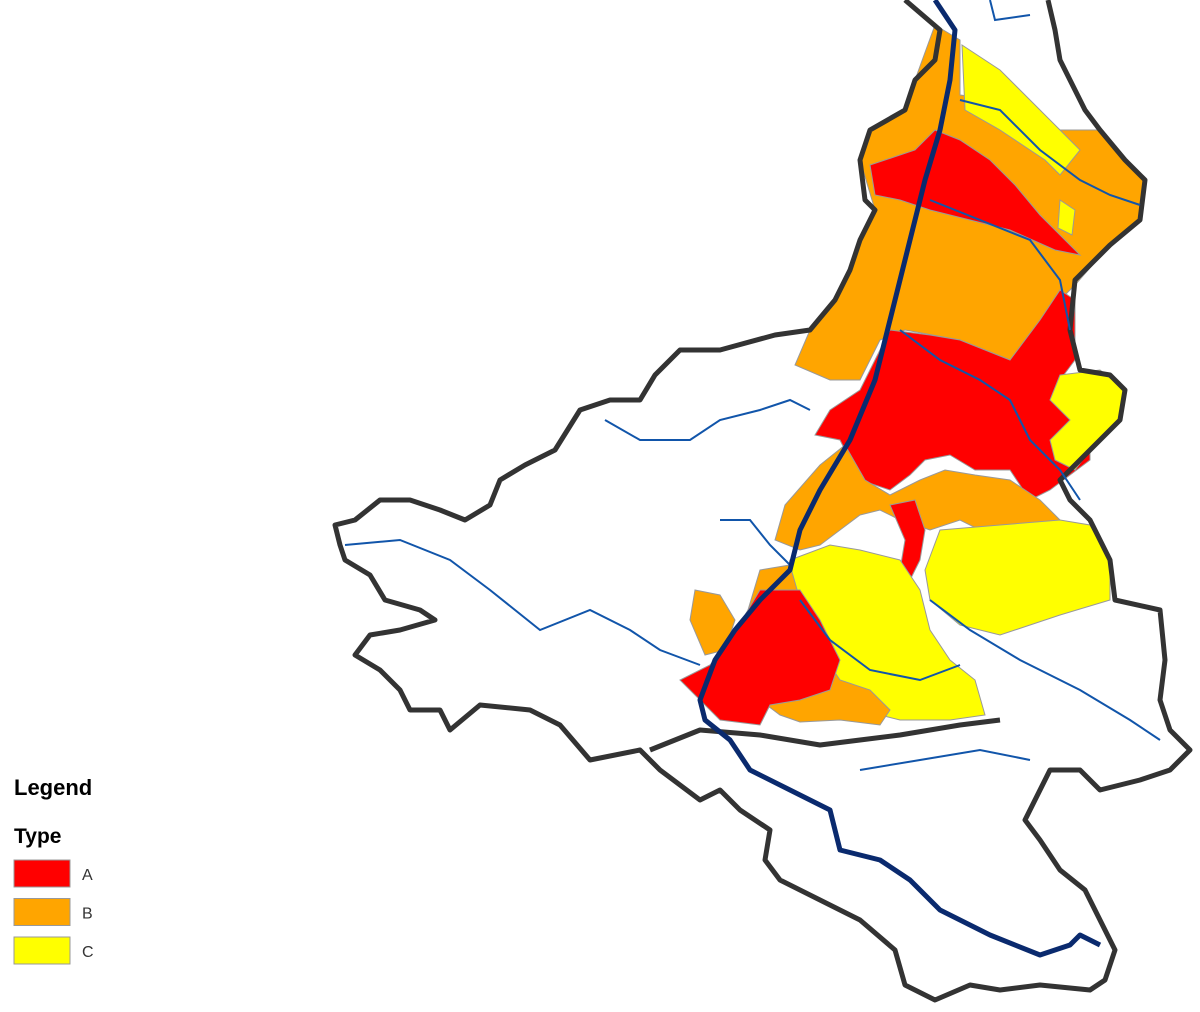 The width and height of the screenshot is (1200, 1012). What do you see at coordinates (87, 914) in the screenshot?
I see `legend-label: B` at bounding box center [87, 914].